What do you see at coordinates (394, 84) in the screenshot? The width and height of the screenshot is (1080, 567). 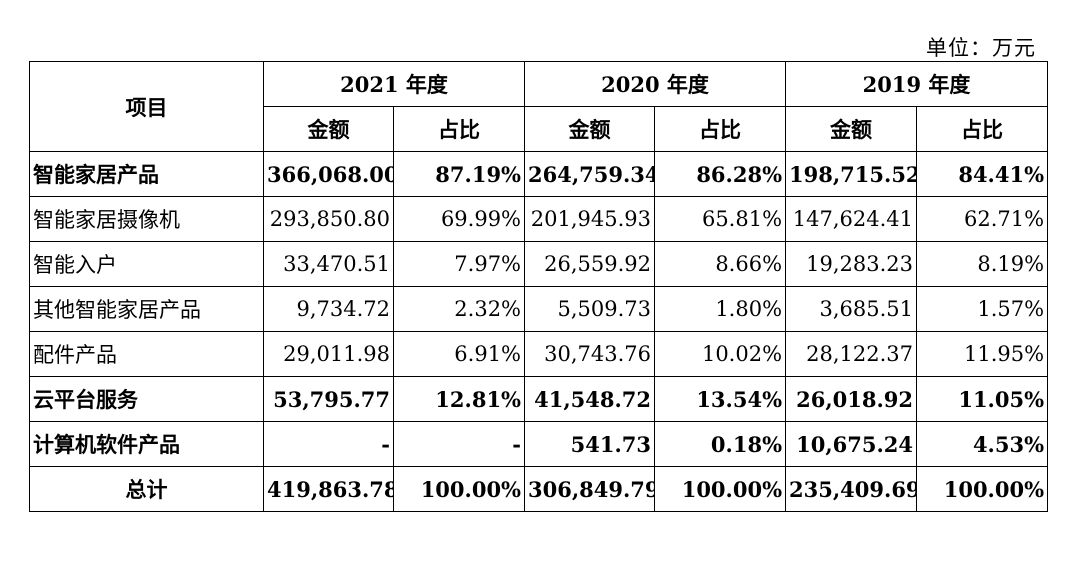 I see `header-year-2021: 2021 年度` at bounding box center [394, 84].